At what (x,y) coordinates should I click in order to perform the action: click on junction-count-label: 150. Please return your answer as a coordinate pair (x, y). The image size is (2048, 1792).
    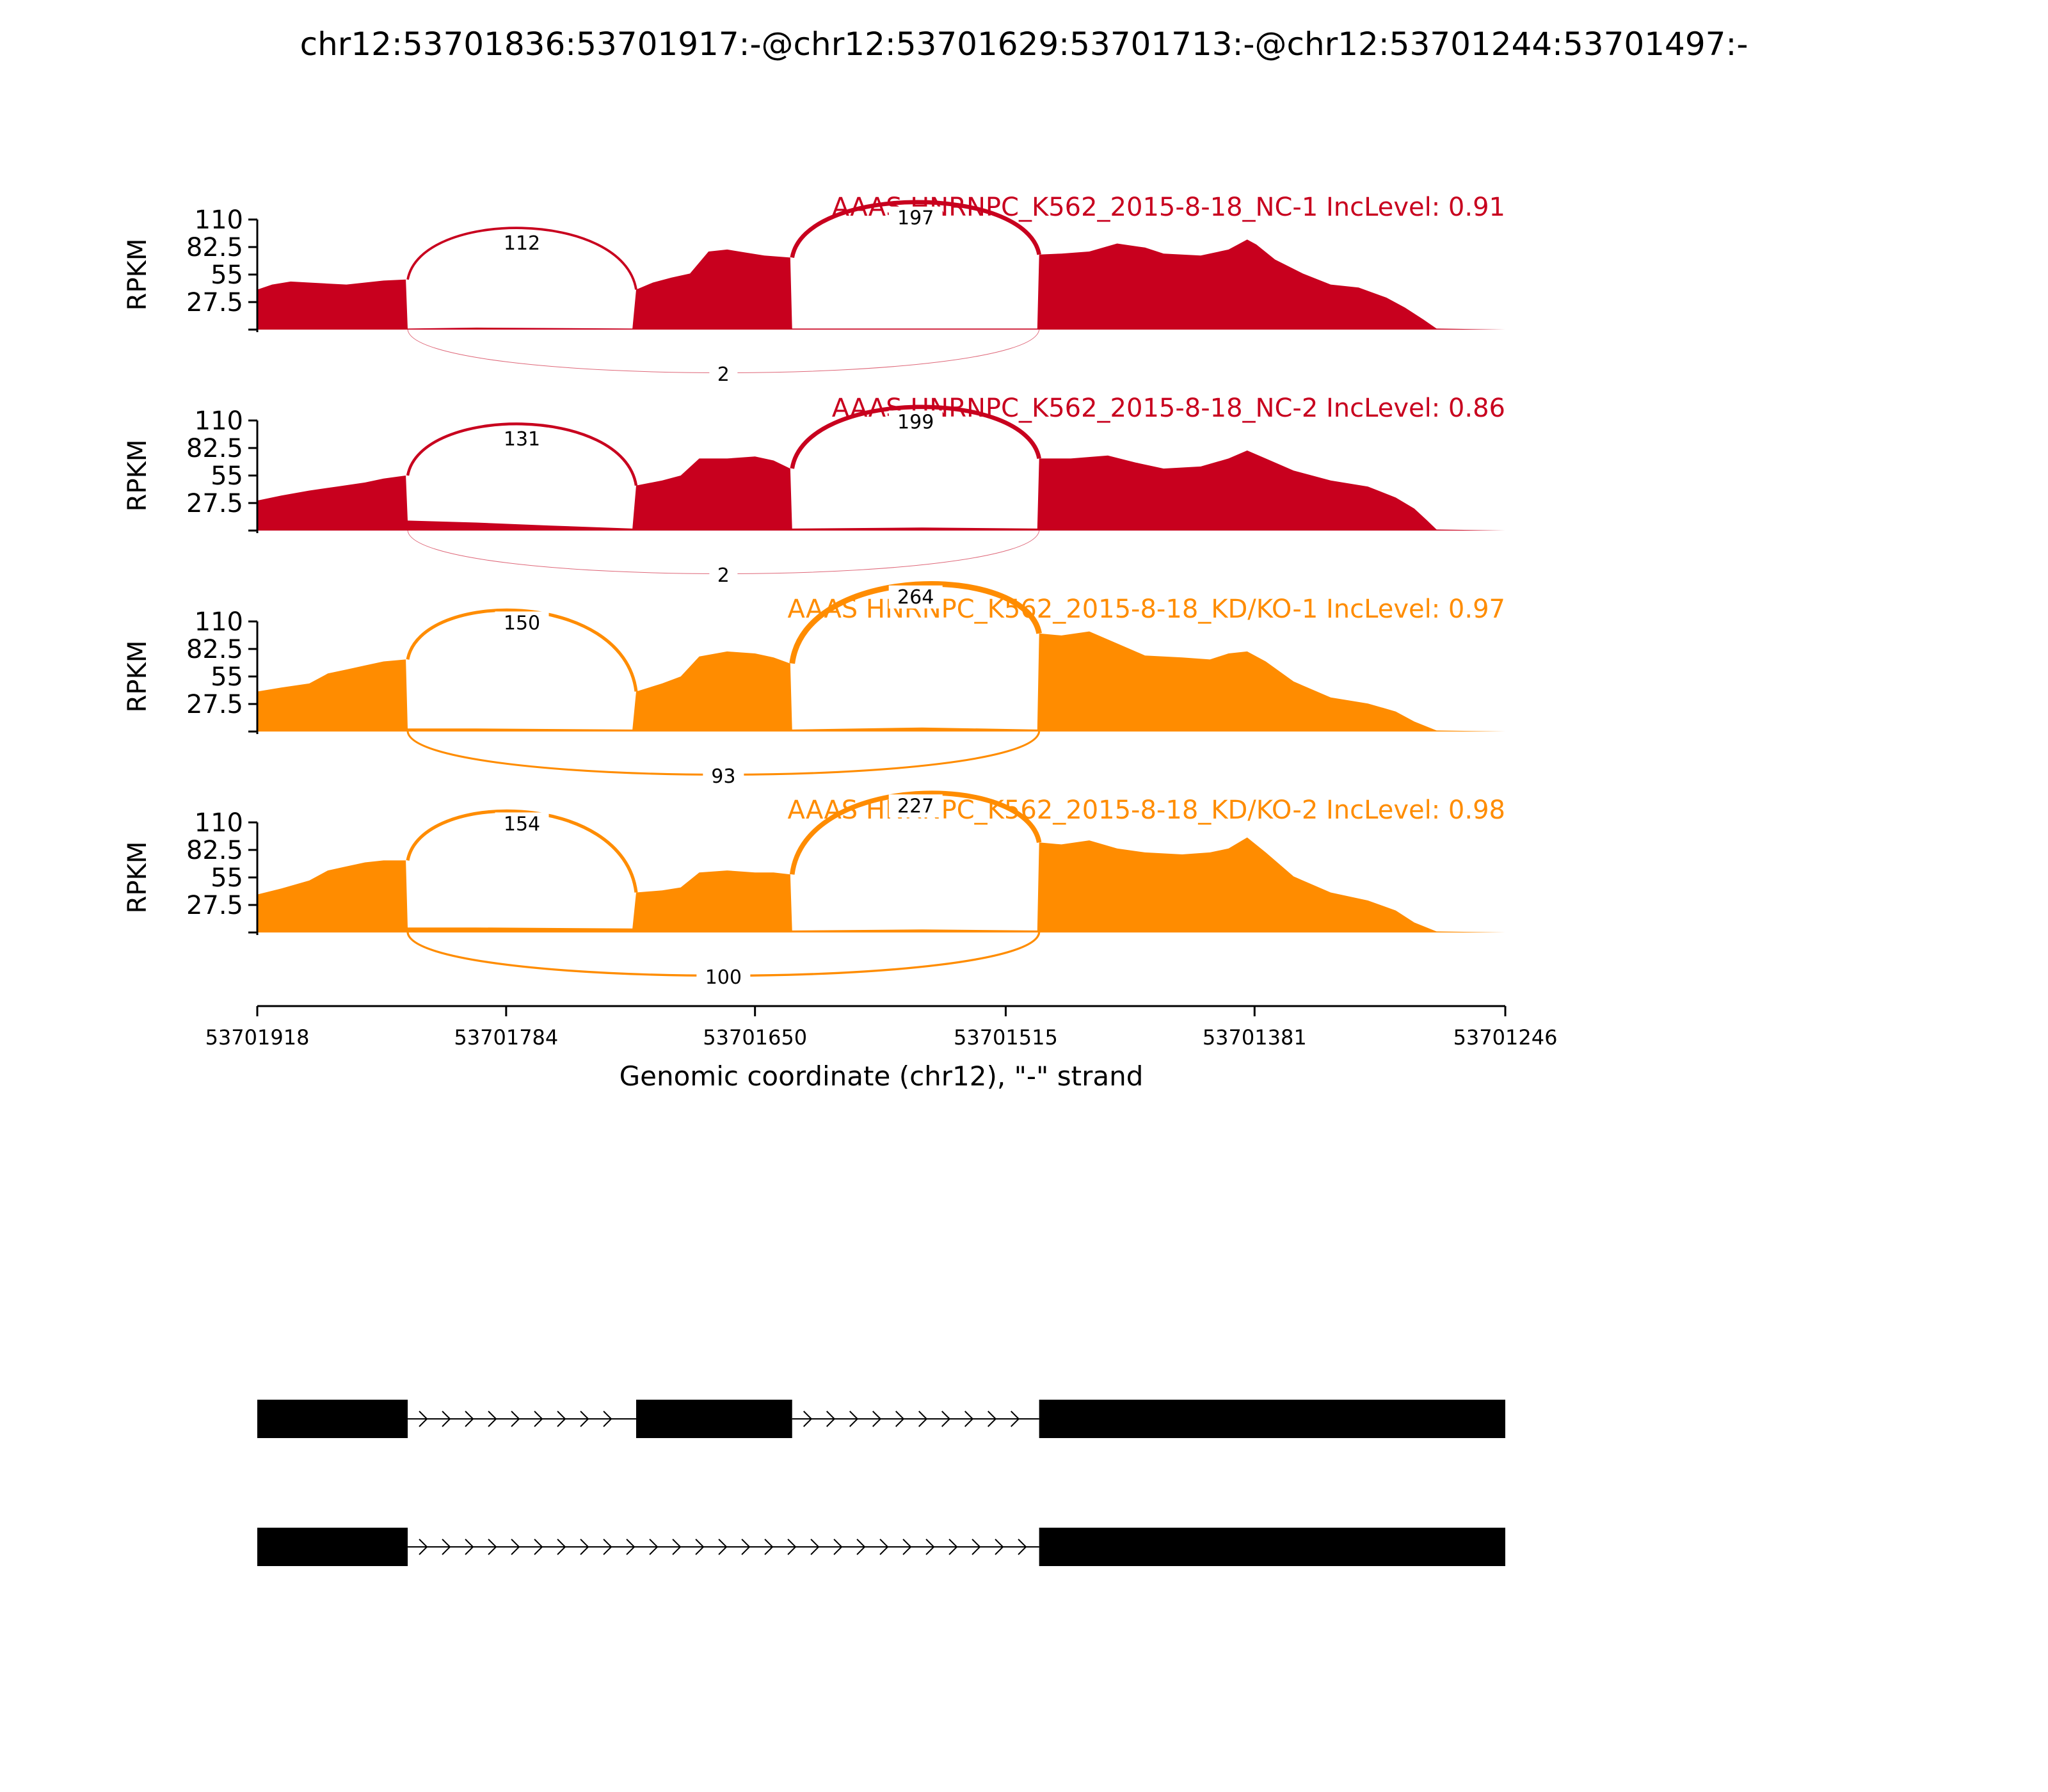
    Looking at the image, I should click on (522, 623).